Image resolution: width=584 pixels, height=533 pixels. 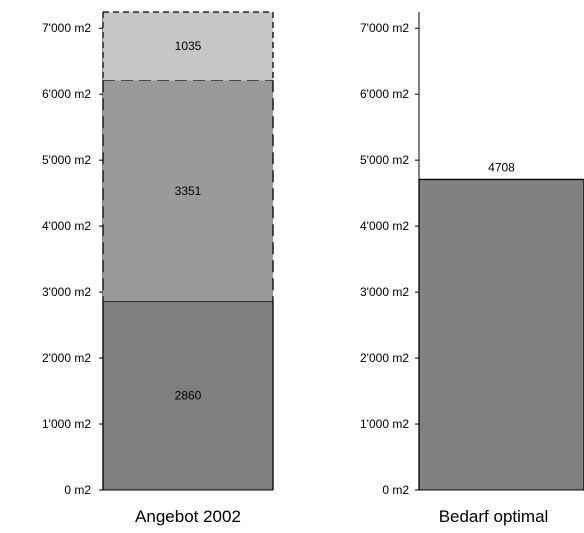 I want to click on bar-data-label-bedarf-1: 4708, so click(x=501, y=167).